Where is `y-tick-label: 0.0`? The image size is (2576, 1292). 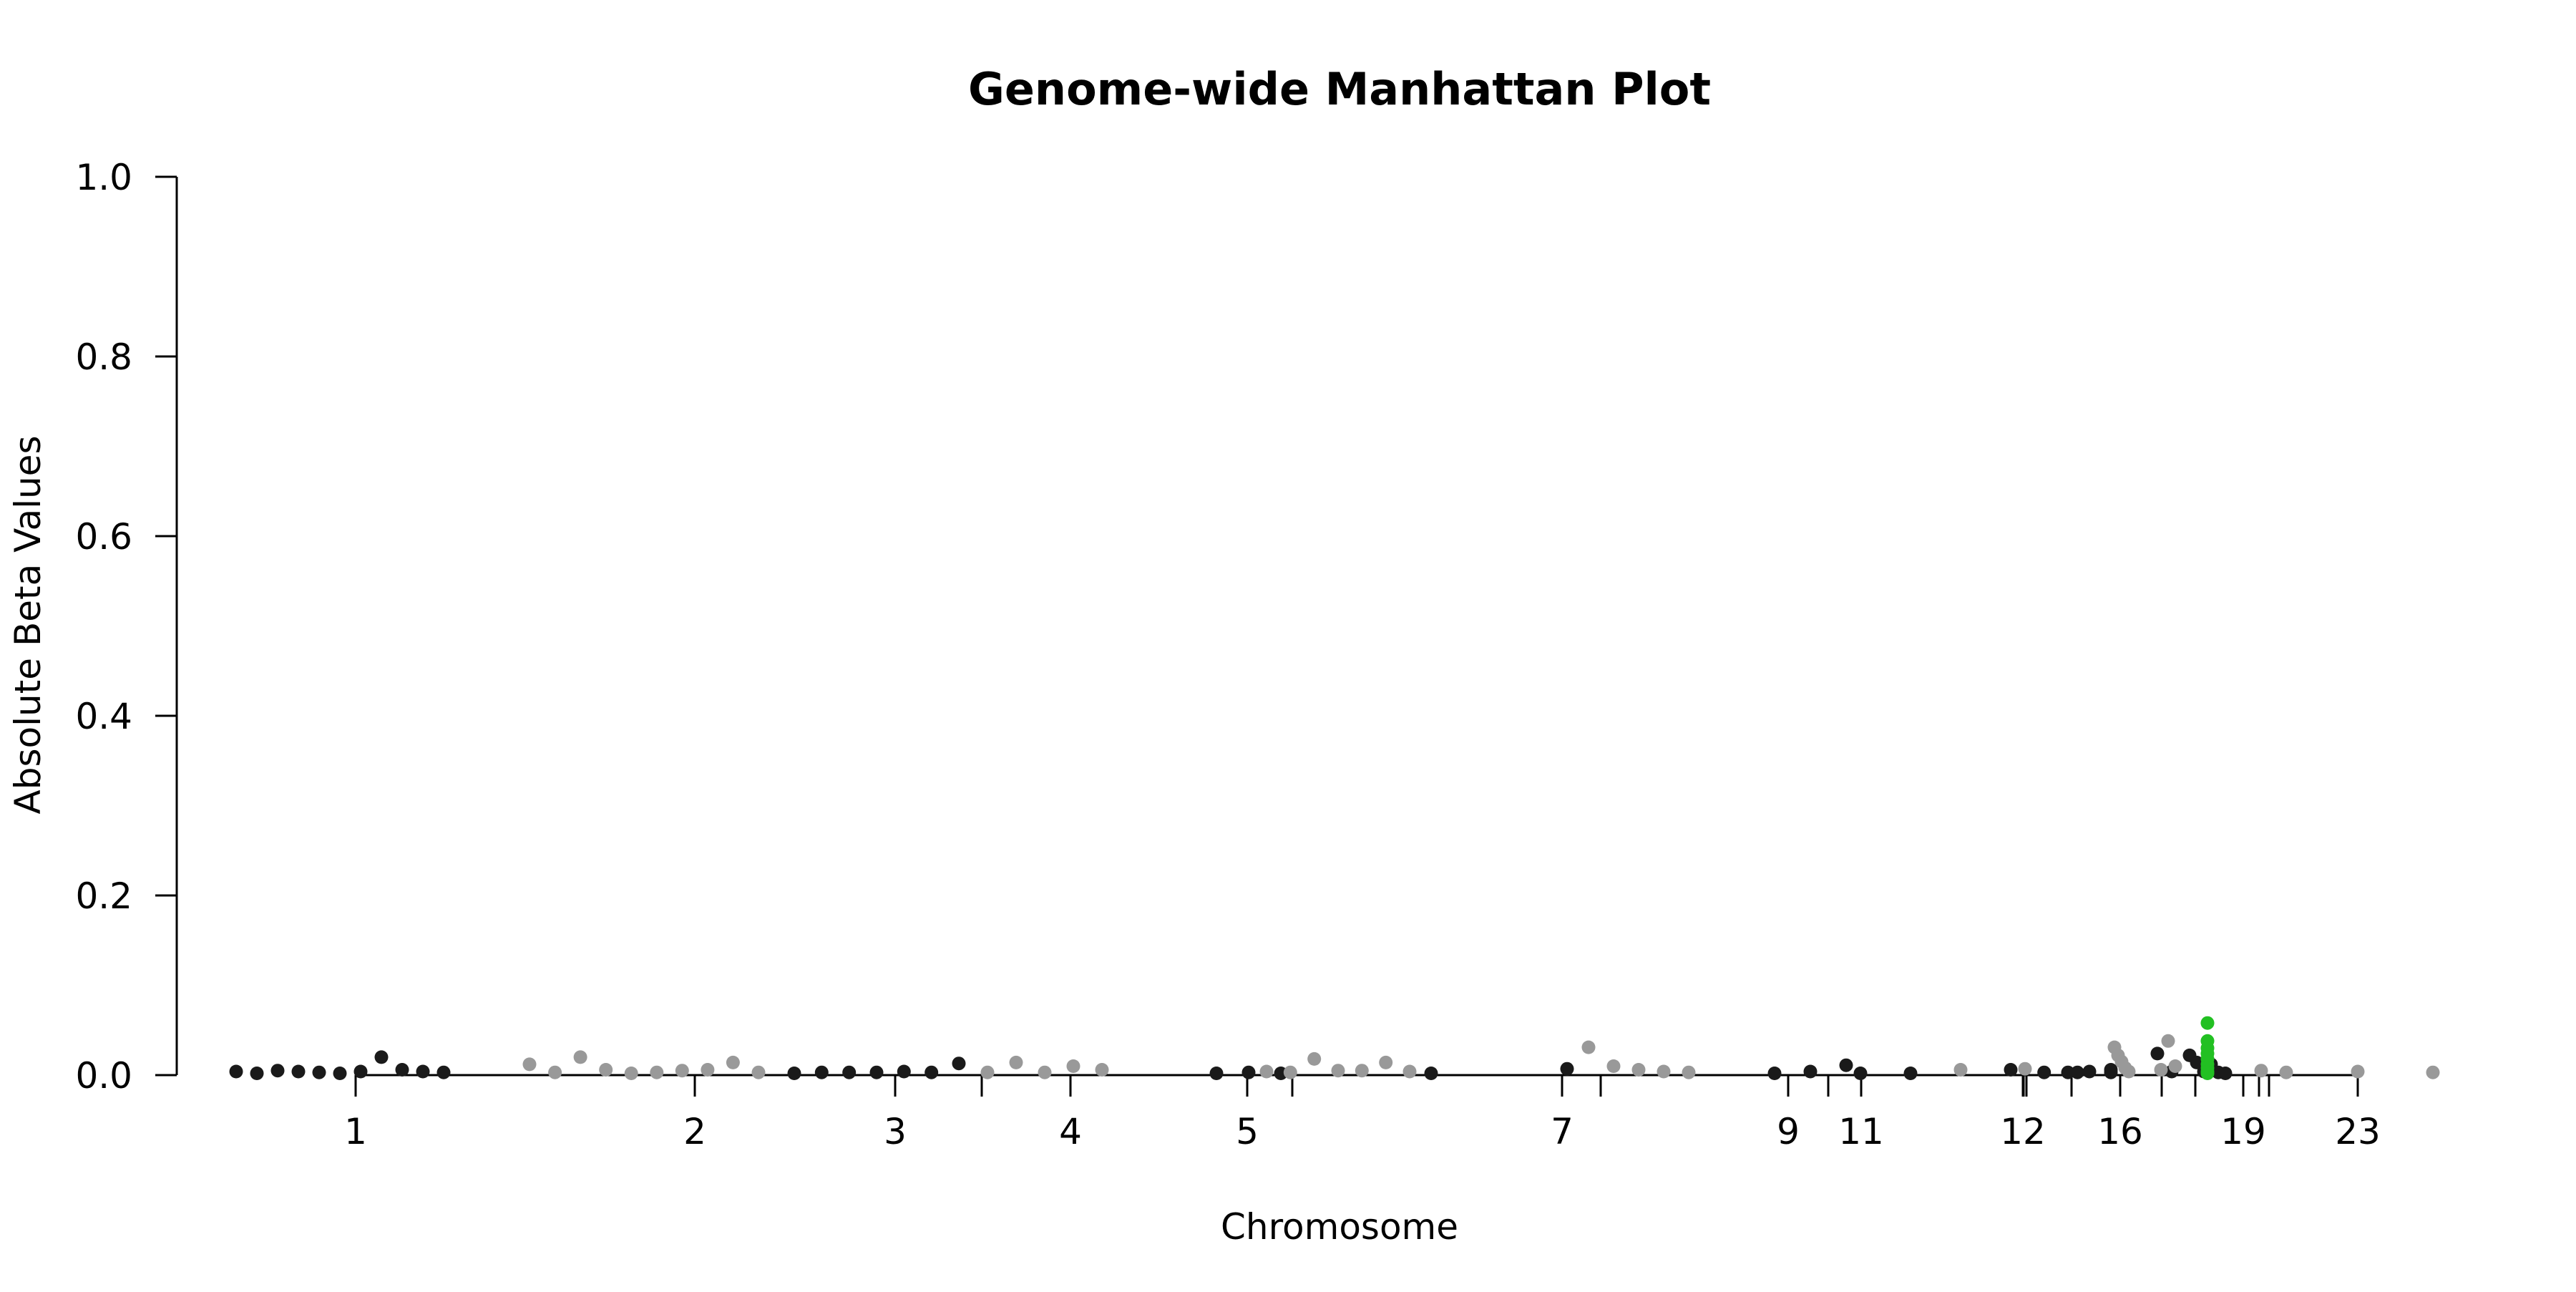
y-tick-label: 0.0 is located at coordinates (103, 1076).